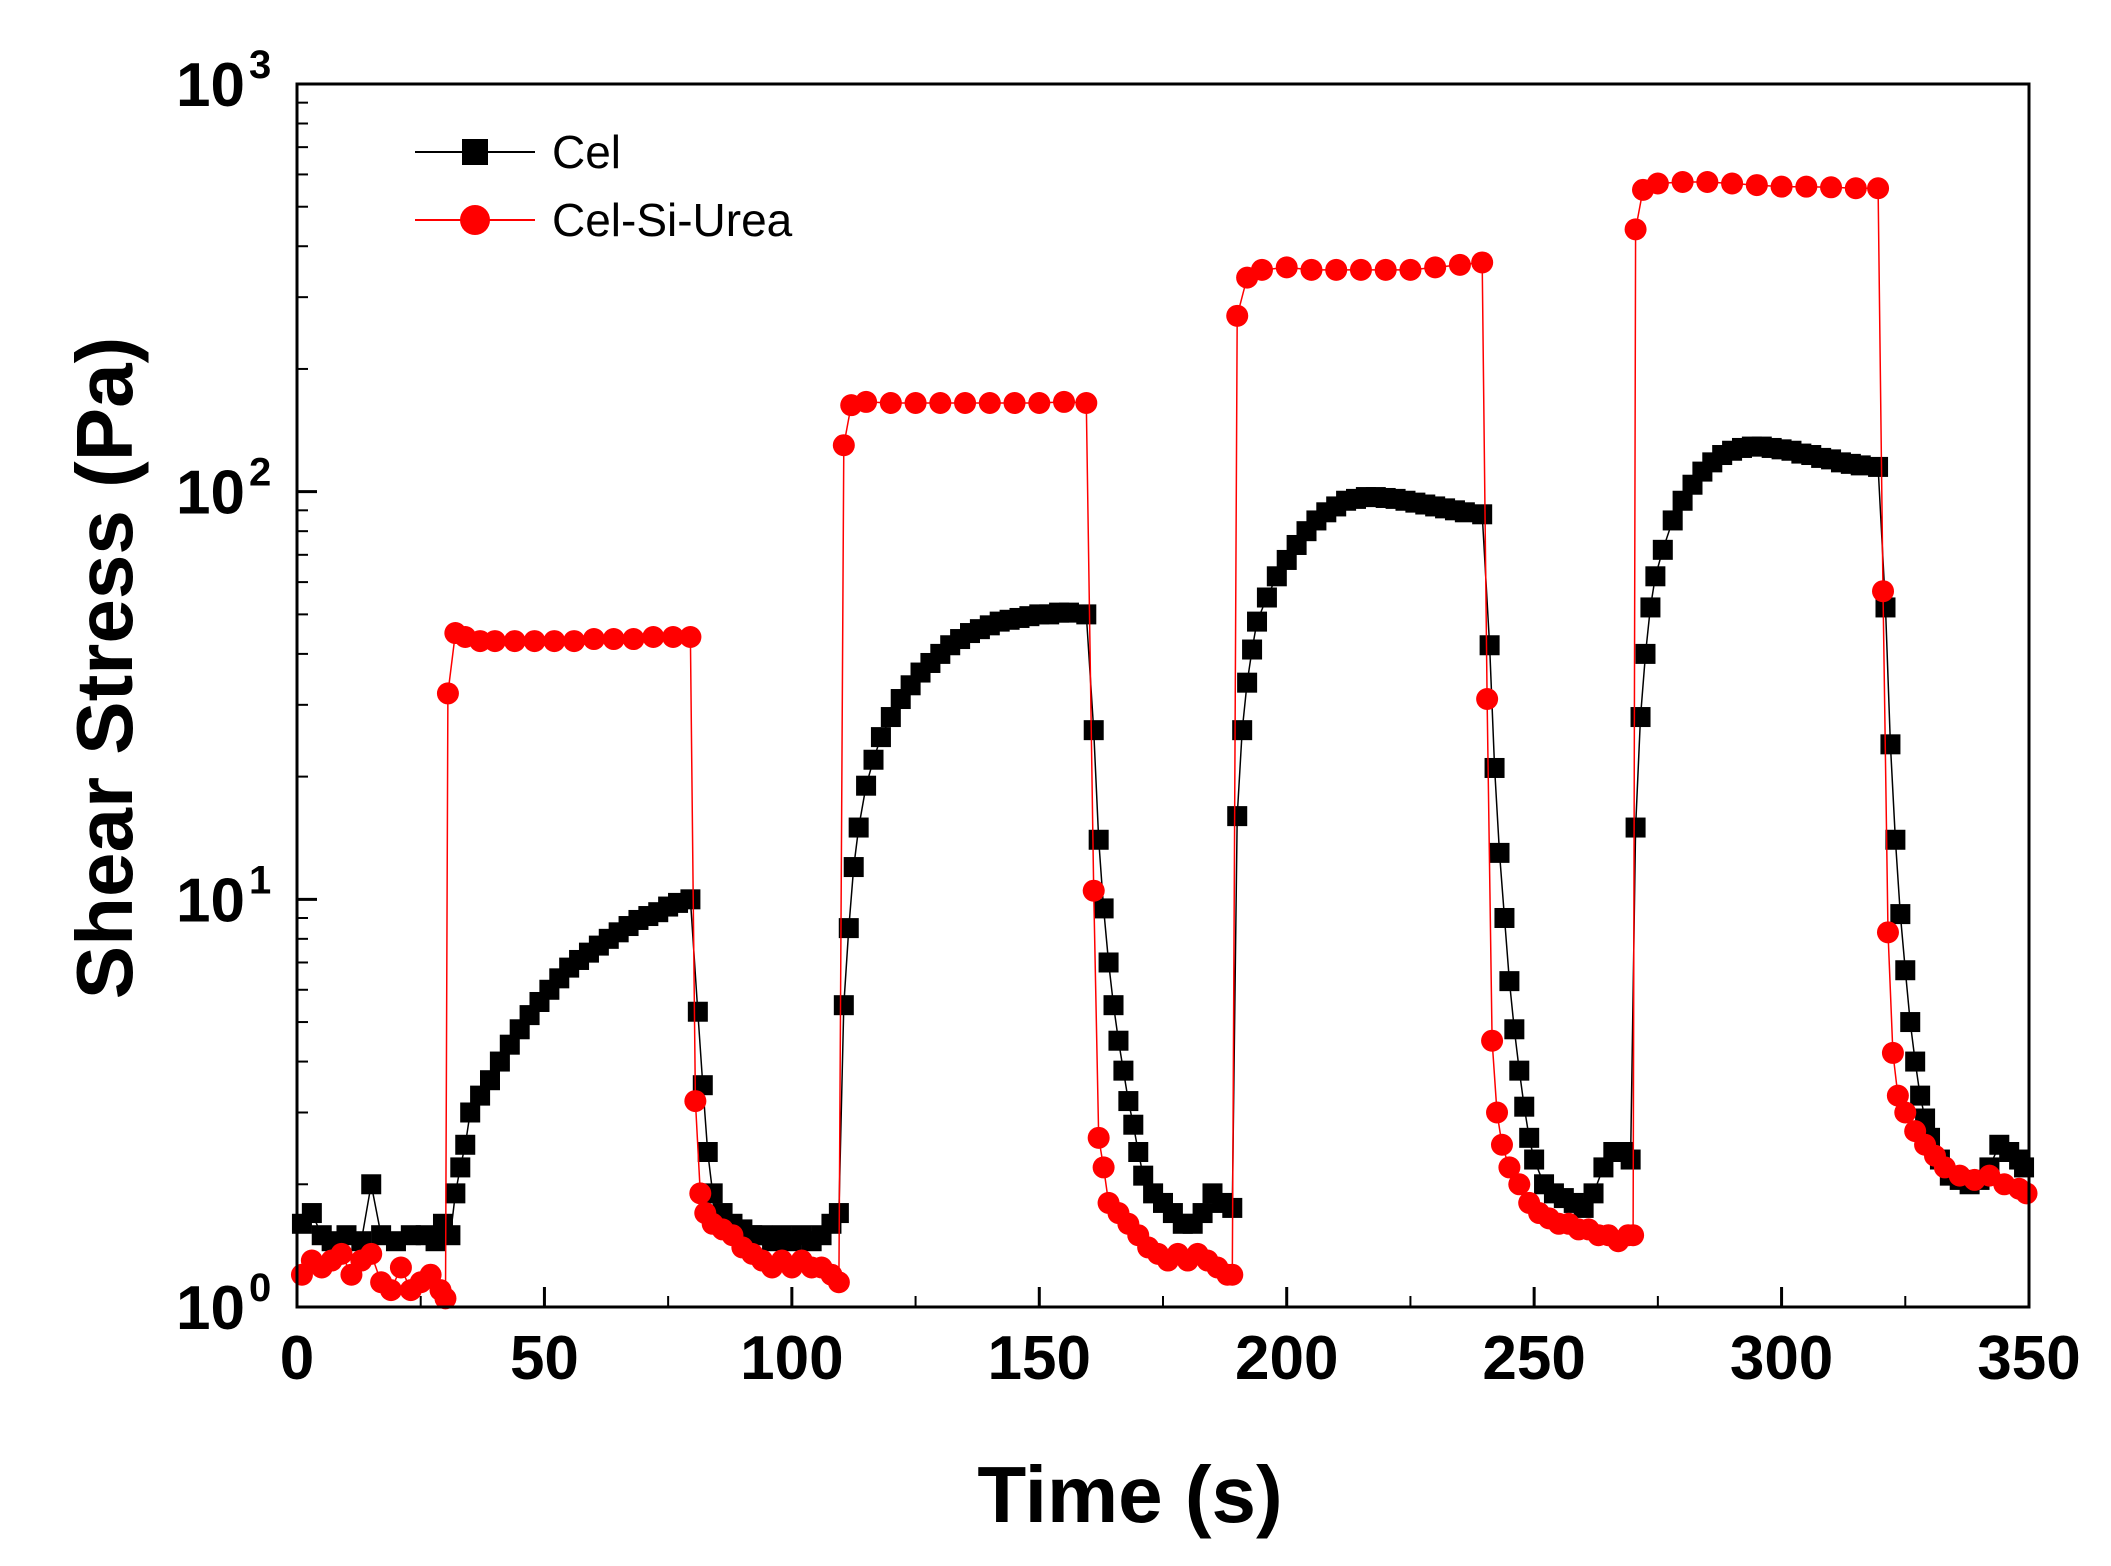 This screenshot has width=2111, height=1566. What do you see at coordinates (518, 152) in the screenshot?
I see `legend-entry-cel: Cel` at bounding box center [518, 152].